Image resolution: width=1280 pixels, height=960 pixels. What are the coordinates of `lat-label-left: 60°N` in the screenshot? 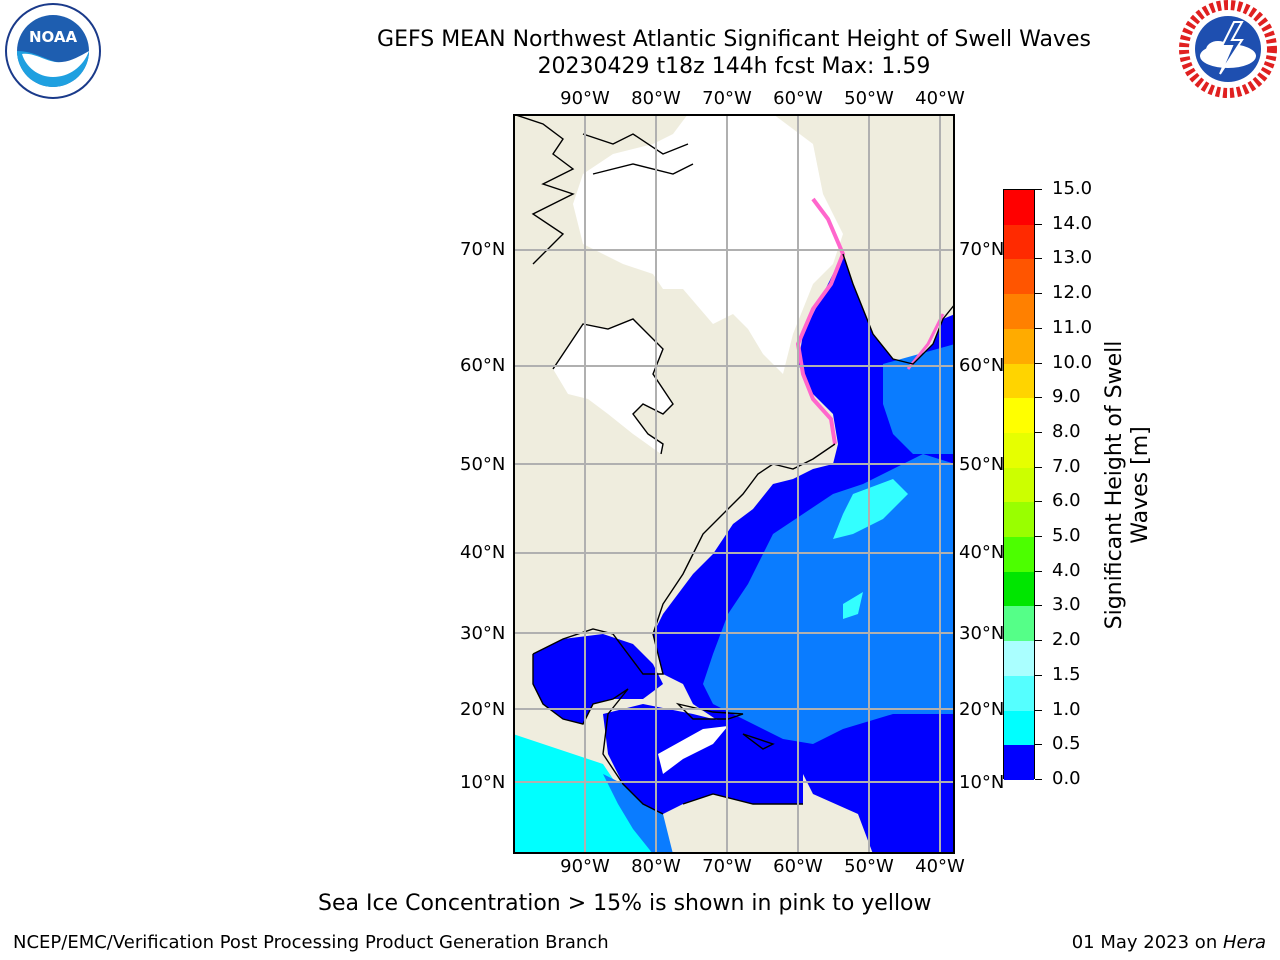 It's located at (483, 365).